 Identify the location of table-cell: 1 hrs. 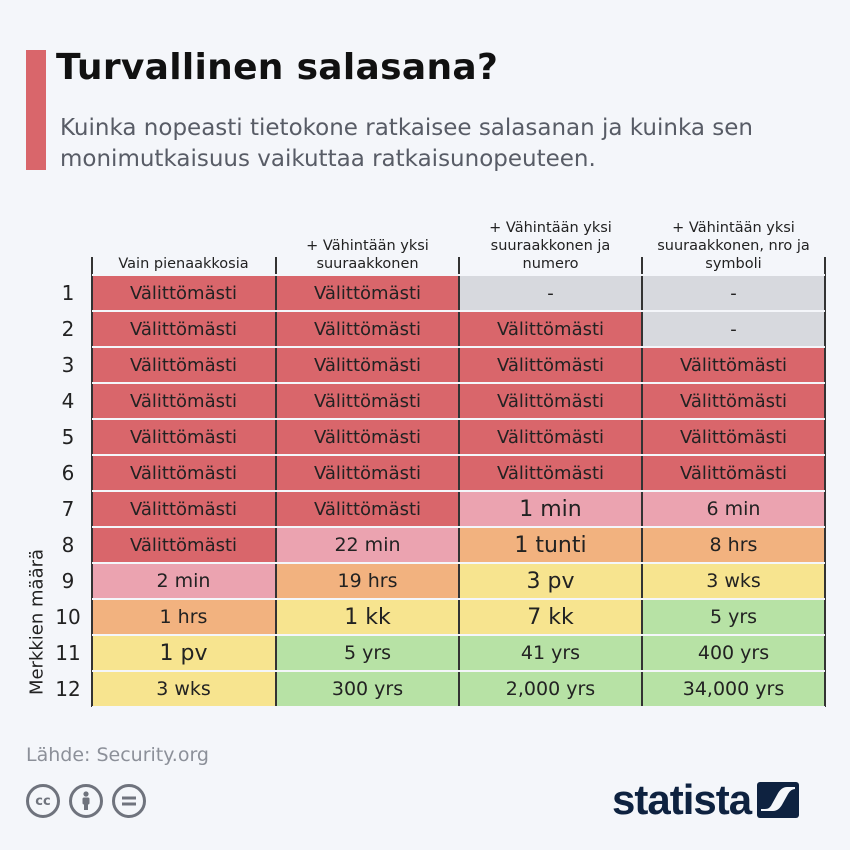
(183, 617).